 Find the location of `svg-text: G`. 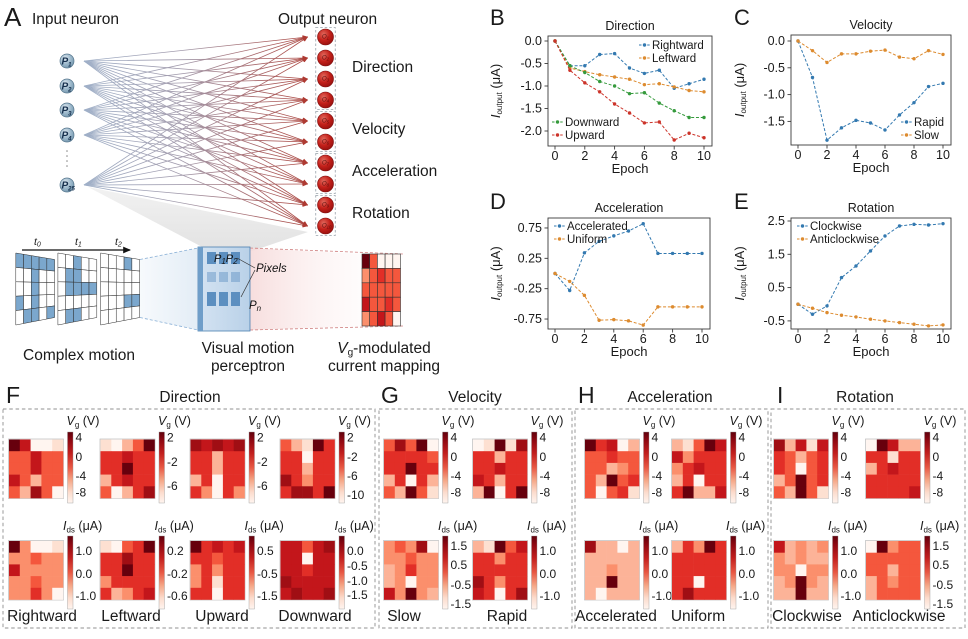

svg-text: G is located at coordinates (390, 395).